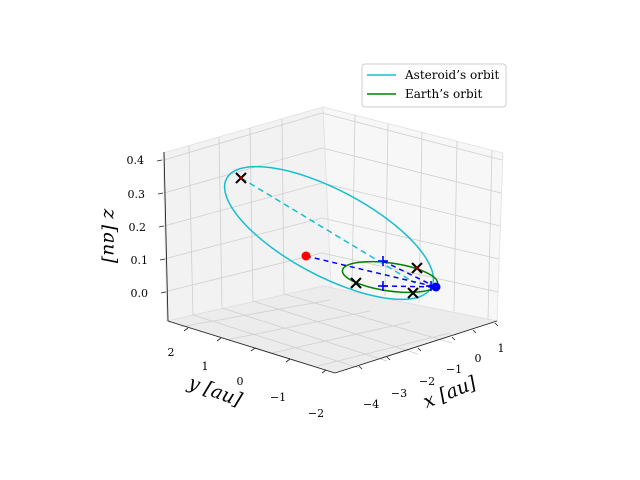  I want to click on z-axis-line, so click(166, 236).